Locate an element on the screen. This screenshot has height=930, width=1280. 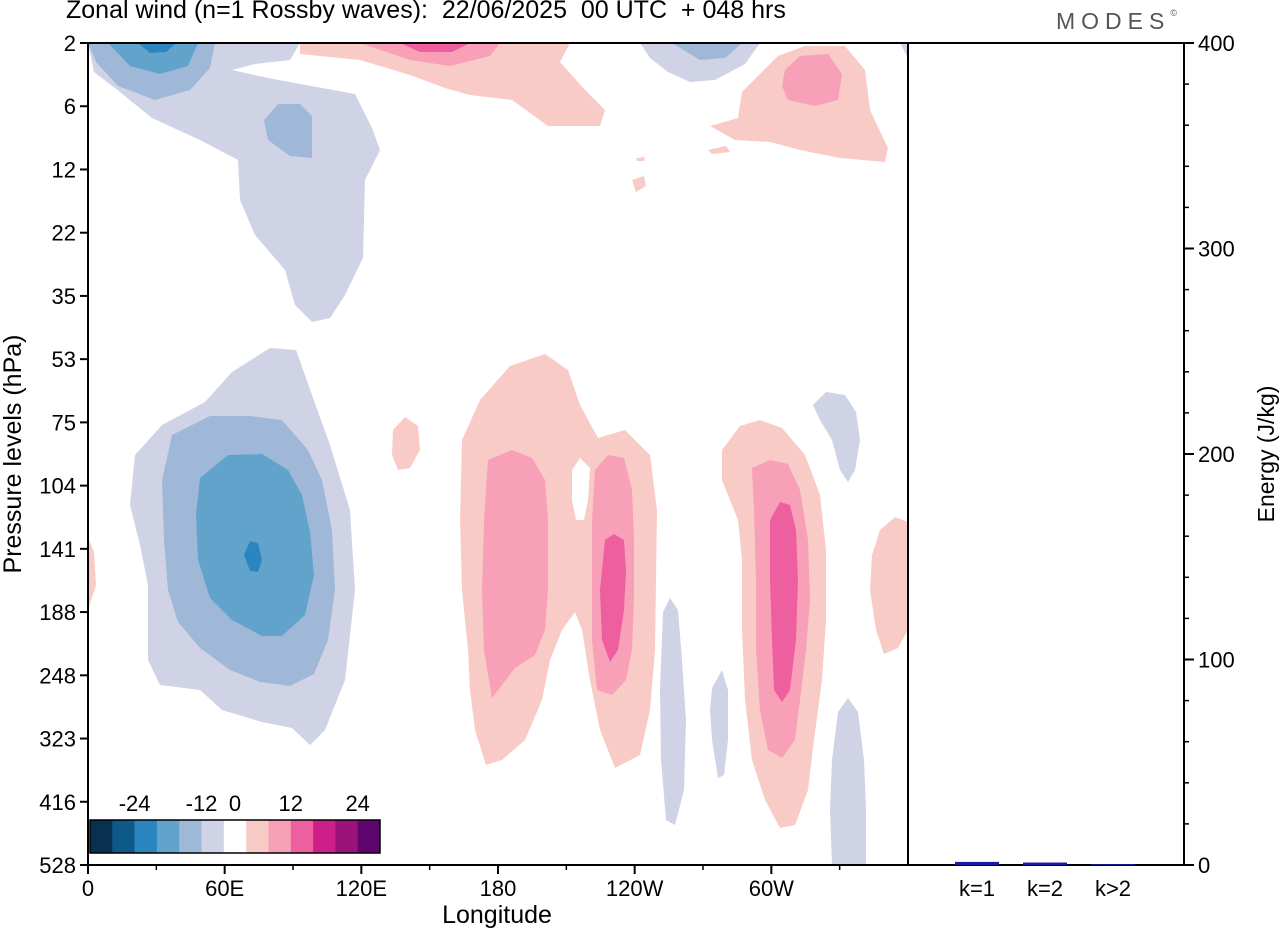
y-tick-label: 141 is located at coordinates (57, 549).